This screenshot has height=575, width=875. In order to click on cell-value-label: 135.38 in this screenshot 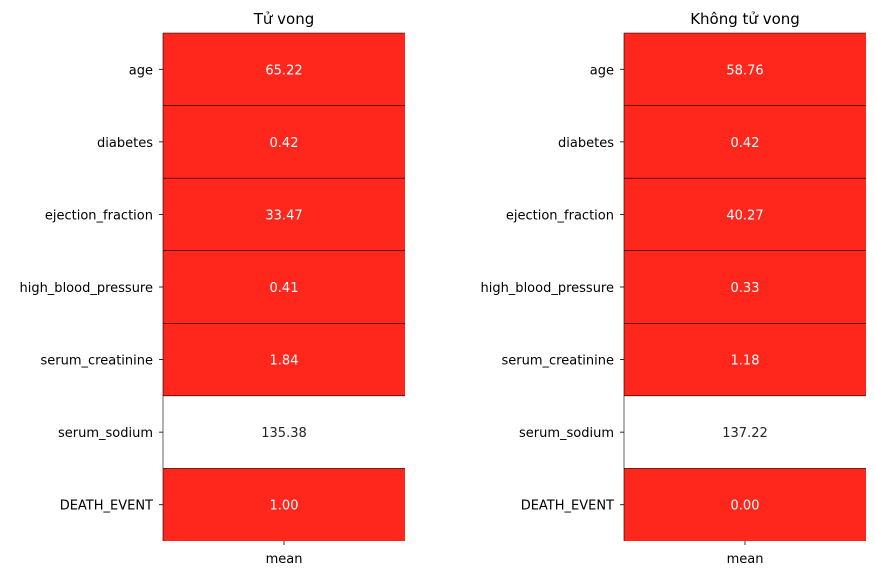, I will do `click(284, 433)`.